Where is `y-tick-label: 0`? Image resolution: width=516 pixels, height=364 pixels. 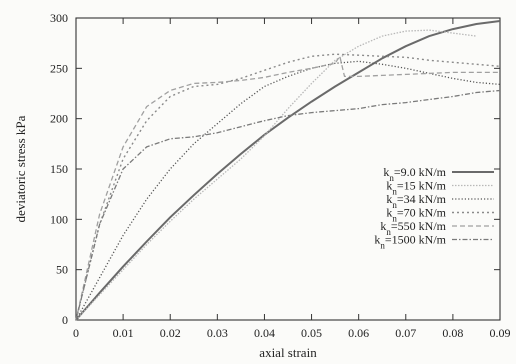
y-tick-label: 0 is located at coordinates (65, 320).